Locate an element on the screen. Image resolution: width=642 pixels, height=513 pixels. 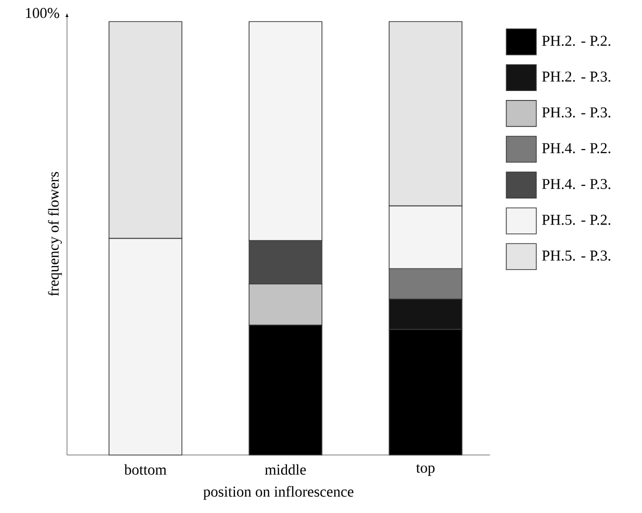
legend-label: PH.3. - P.3. is located at coordinates (576, 112).